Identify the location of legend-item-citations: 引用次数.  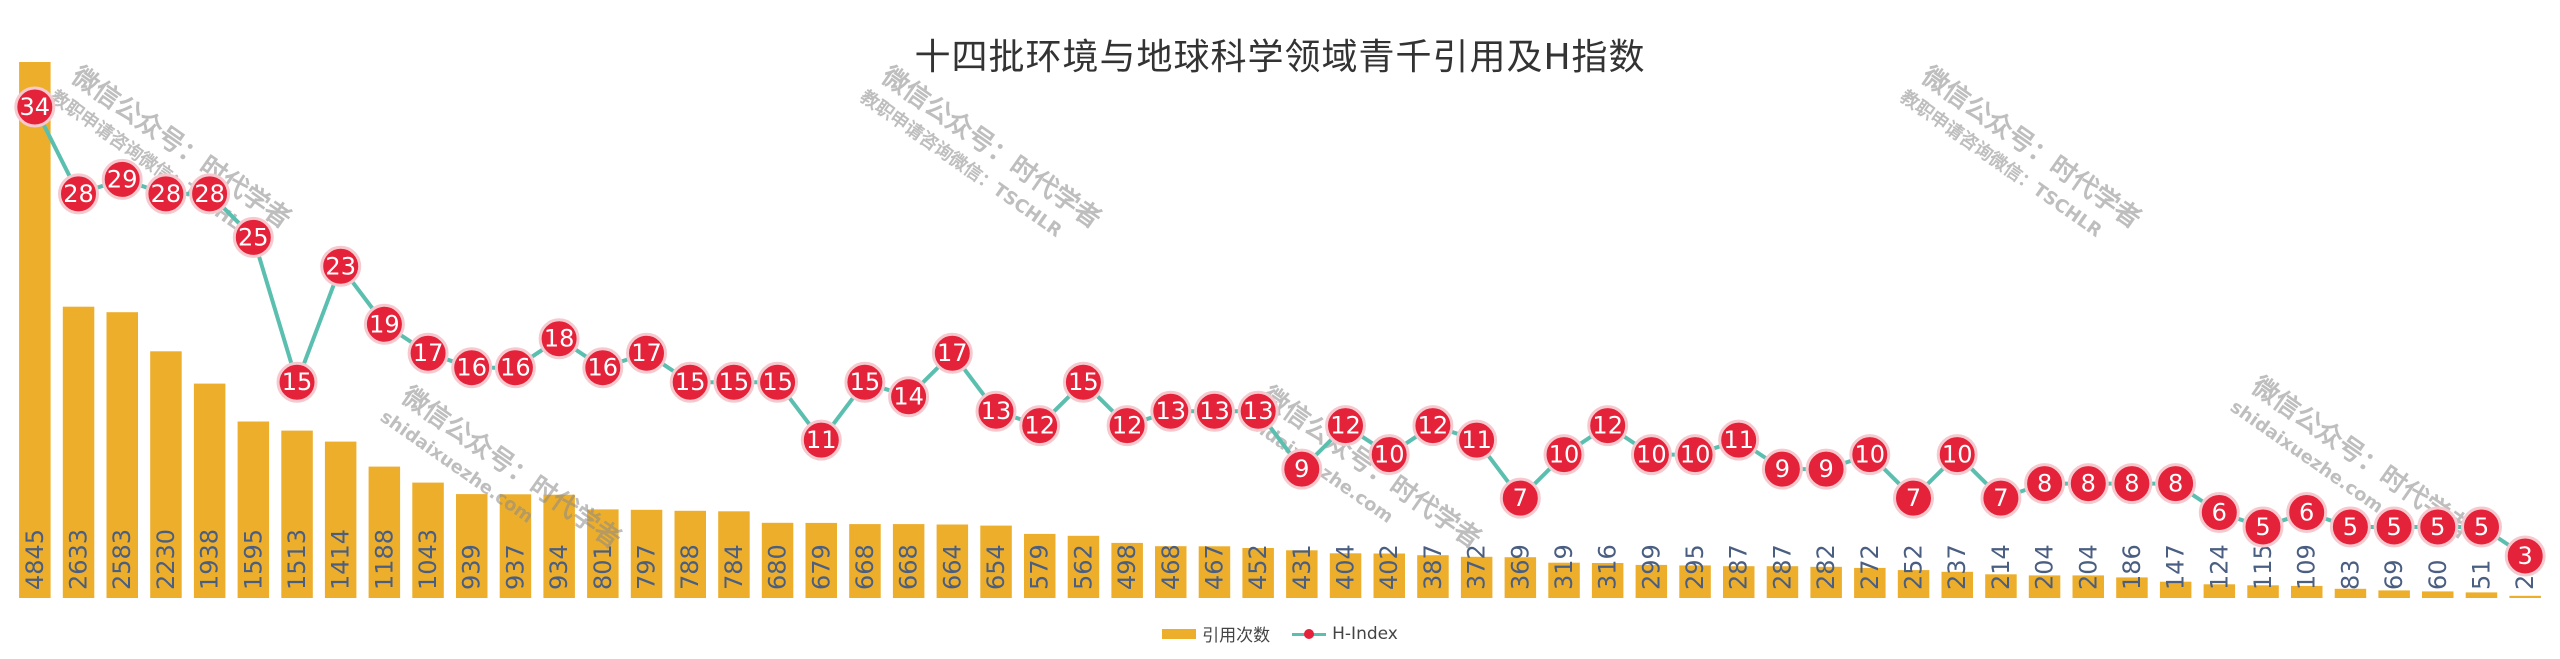
(1216, 633).